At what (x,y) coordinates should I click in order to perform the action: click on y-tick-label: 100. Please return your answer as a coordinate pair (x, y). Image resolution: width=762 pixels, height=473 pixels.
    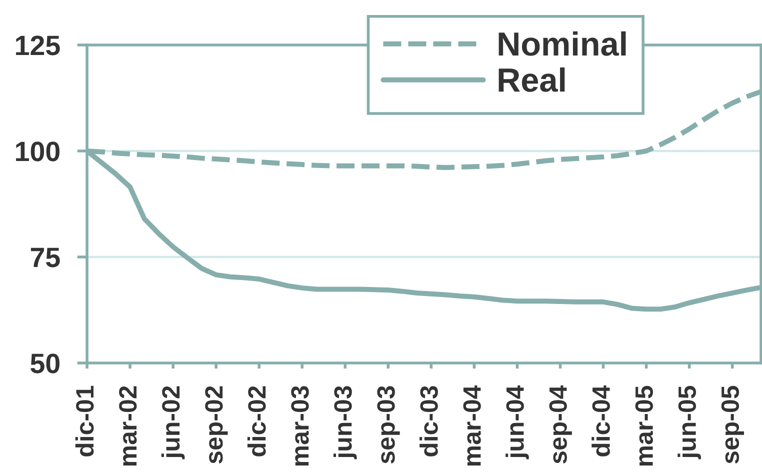
    Looking at the image, I should click on (38, 152).